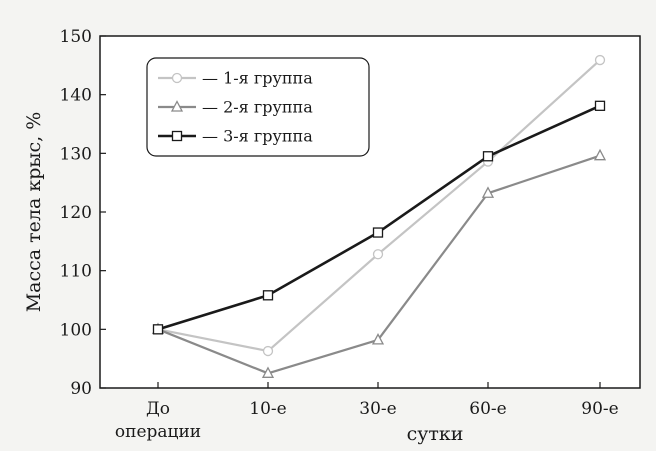 The width and height of the screenshot is (656, 451). I want to click on y-tick-label: 100, so click(76, 330).